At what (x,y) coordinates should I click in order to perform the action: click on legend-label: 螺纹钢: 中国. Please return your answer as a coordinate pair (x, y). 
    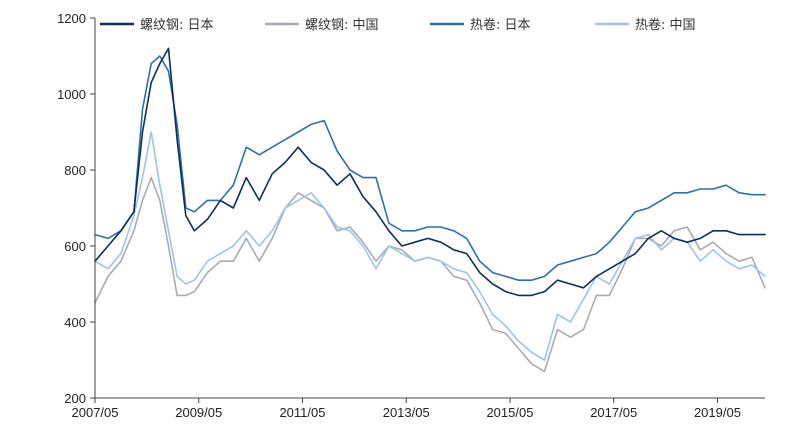
    Looking at the image, I should click on (342, 25).